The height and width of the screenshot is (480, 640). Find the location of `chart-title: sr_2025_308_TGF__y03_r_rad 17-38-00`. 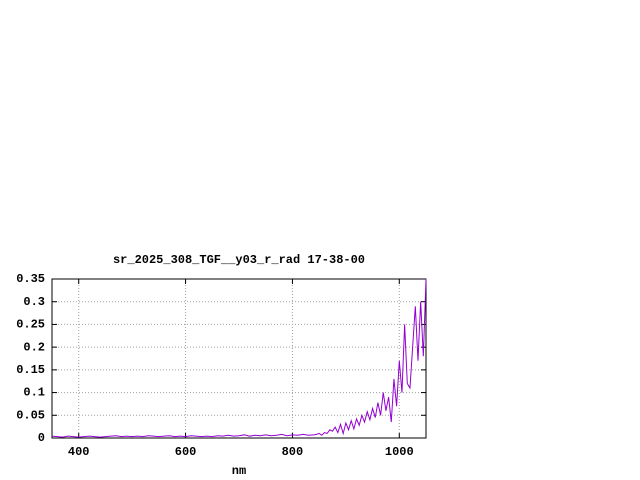

chart-title: sr_2025_308_TGF__y03_r_rad 17-38-00 is located at coordinates (239, 260).